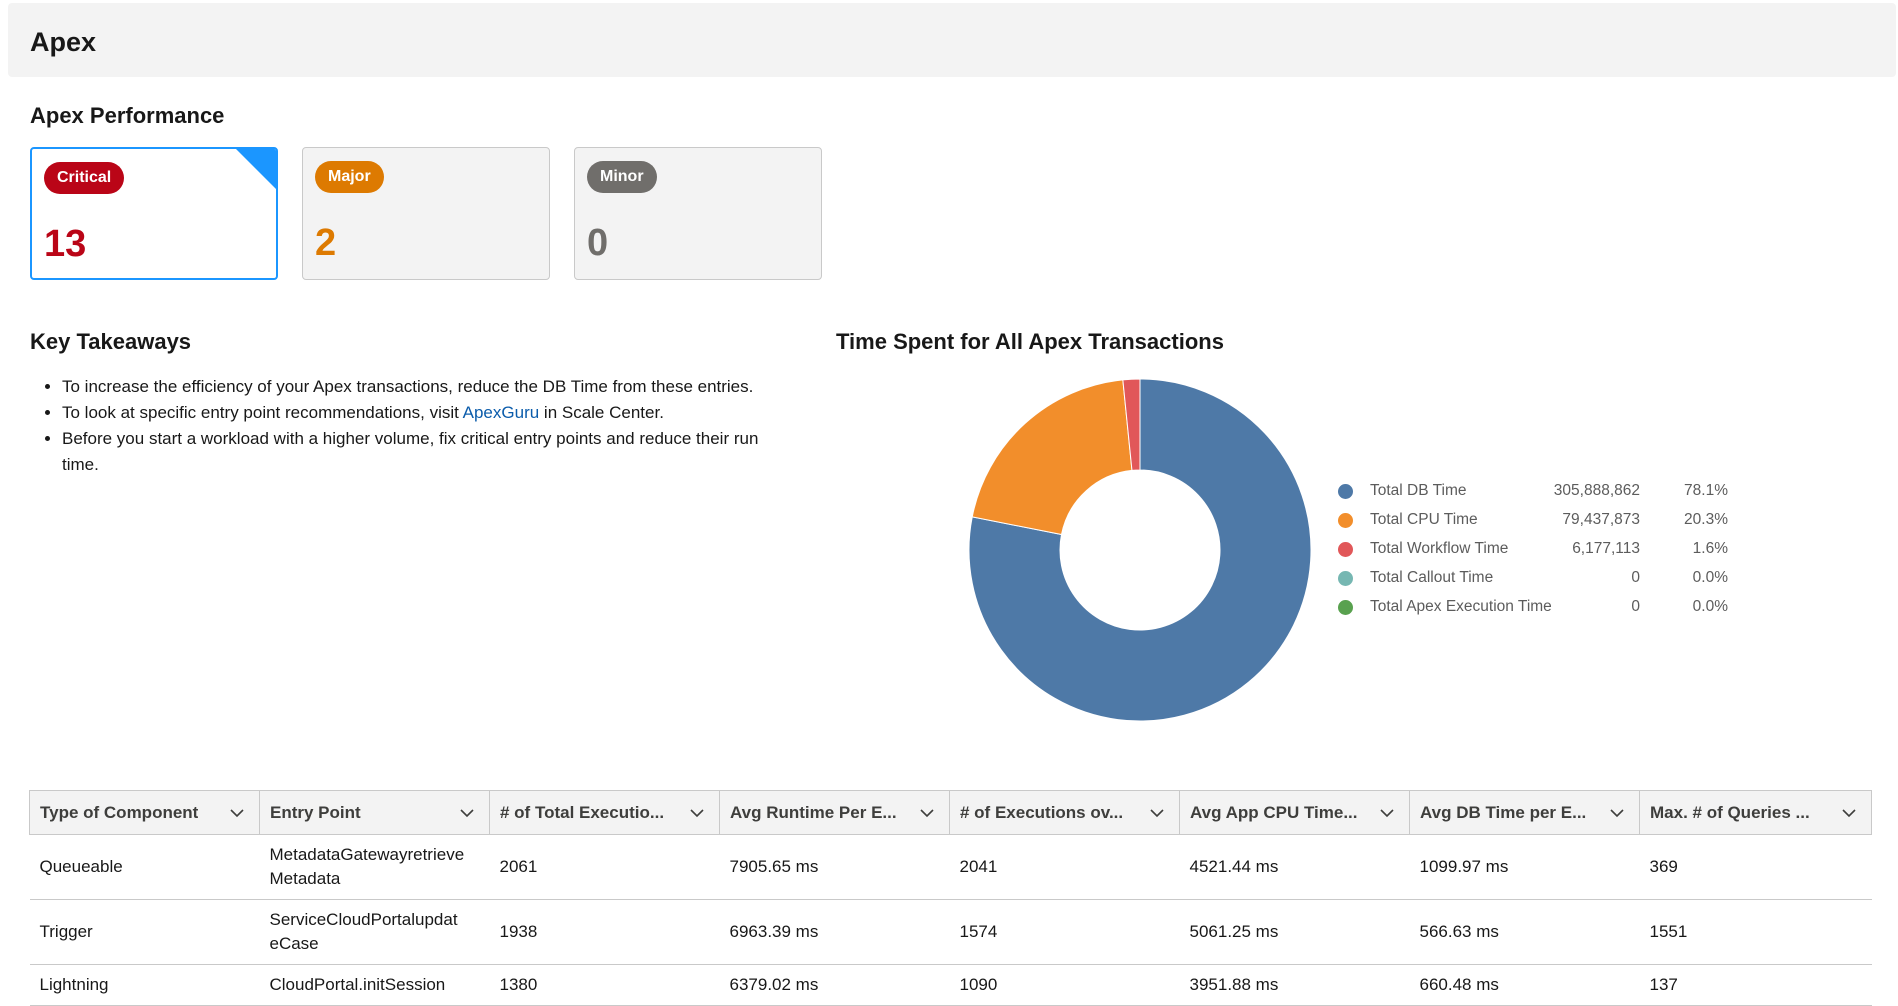 The width and height of the screenshot is (1898, 1006). What do you see at coordinates (326, 243) in the screenshot?
I see `major-count: 2` at bounding box center [326, 243].